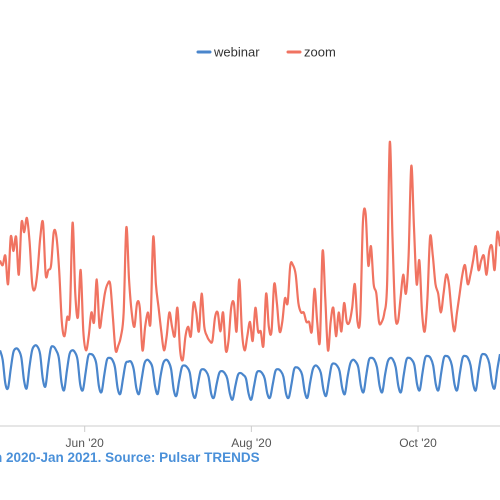 This screenshot has width=500, height=500. What do you see at coordinates (250, 372) in the screenshot?
I see `series-line-webinar` at bounding box center [250, 372].